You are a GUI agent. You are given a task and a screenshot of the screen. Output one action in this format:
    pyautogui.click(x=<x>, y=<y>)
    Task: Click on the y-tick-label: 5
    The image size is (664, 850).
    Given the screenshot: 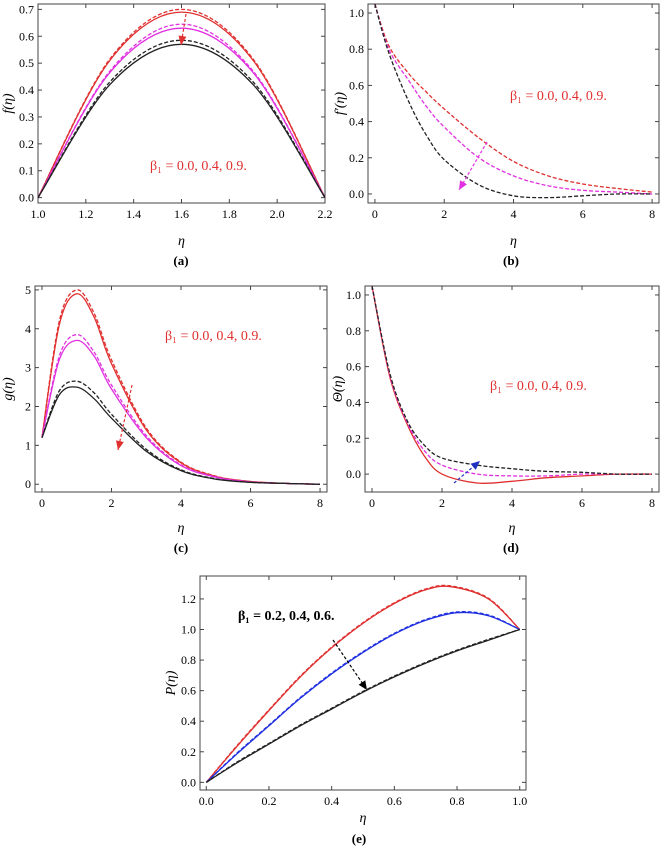 What is the action you would take?
    pyautogui.click(x=28, y=290)
    